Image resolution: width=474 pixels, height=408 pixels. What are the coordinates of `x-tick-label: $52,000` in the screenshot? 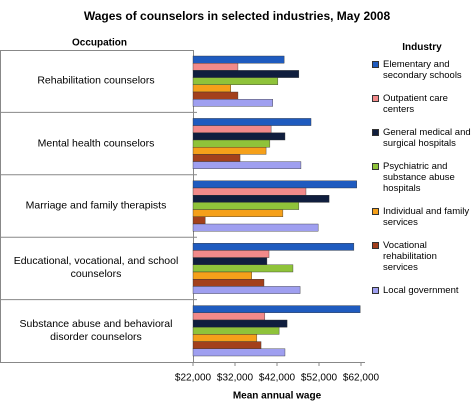 It's located at (319, 378).